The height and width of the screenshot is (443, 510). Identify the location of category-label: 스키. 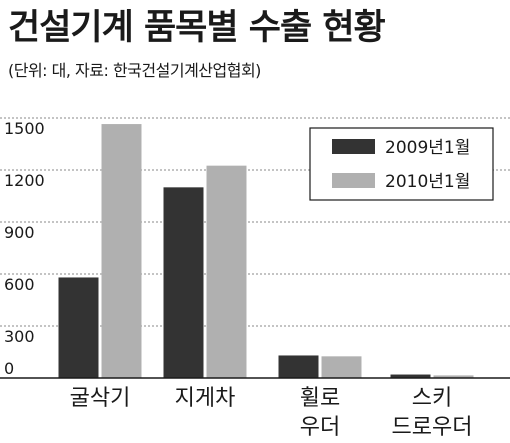
(432, 398).